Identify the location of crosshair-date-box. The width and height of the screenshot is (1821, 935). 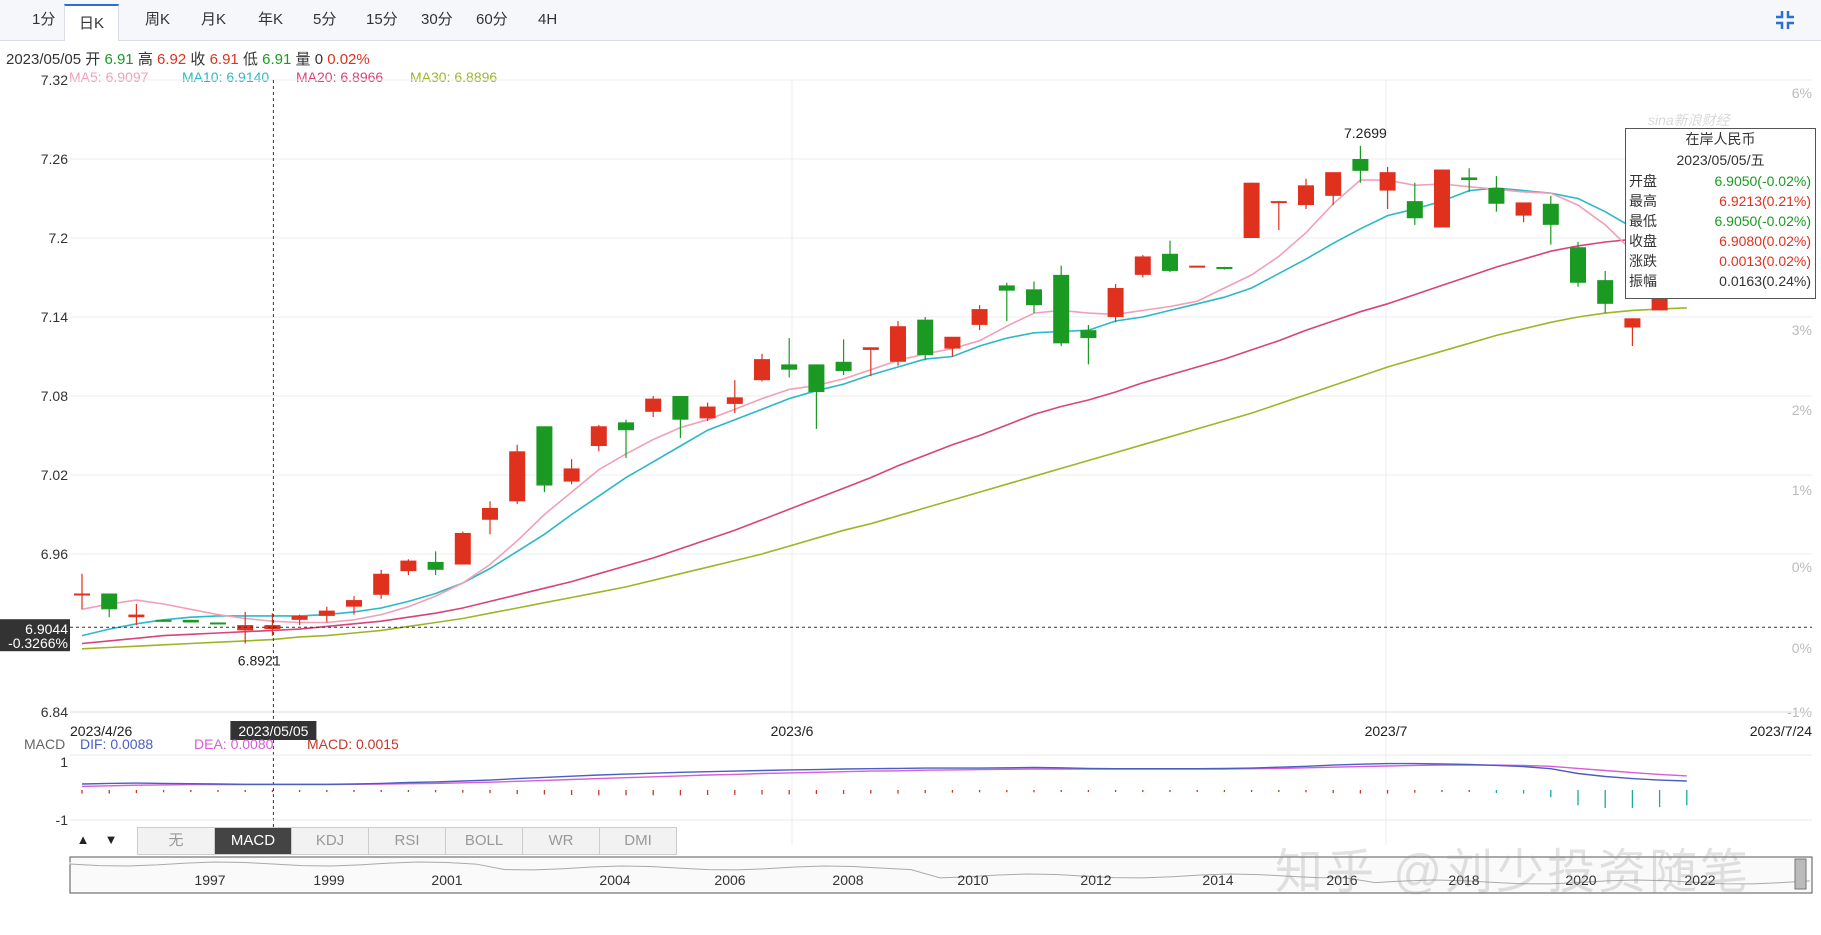
(273, 730).